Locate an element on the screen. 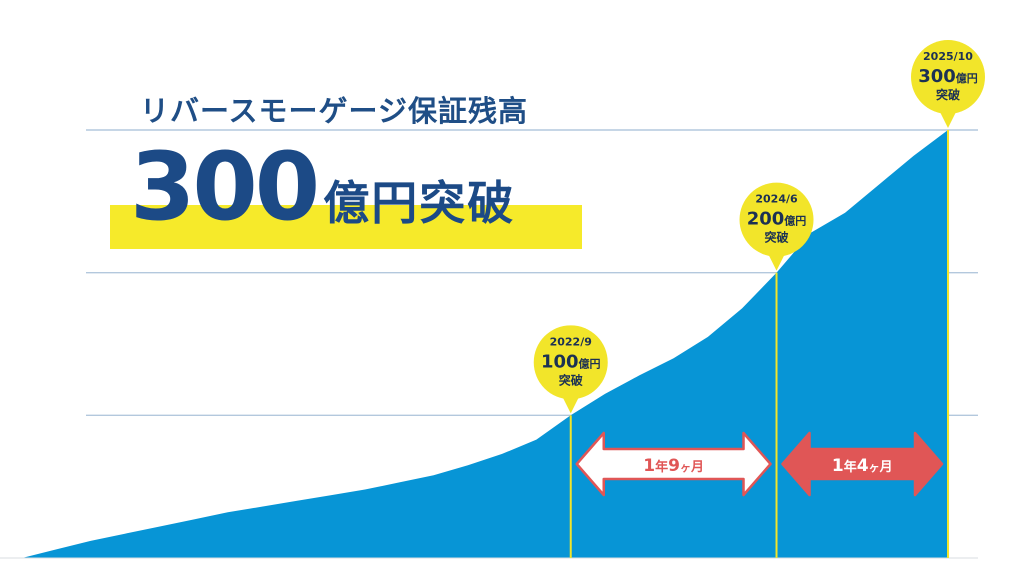 The image size is (1024, 576). milestone-value: 100億円 is located at coordinates (571, 361).